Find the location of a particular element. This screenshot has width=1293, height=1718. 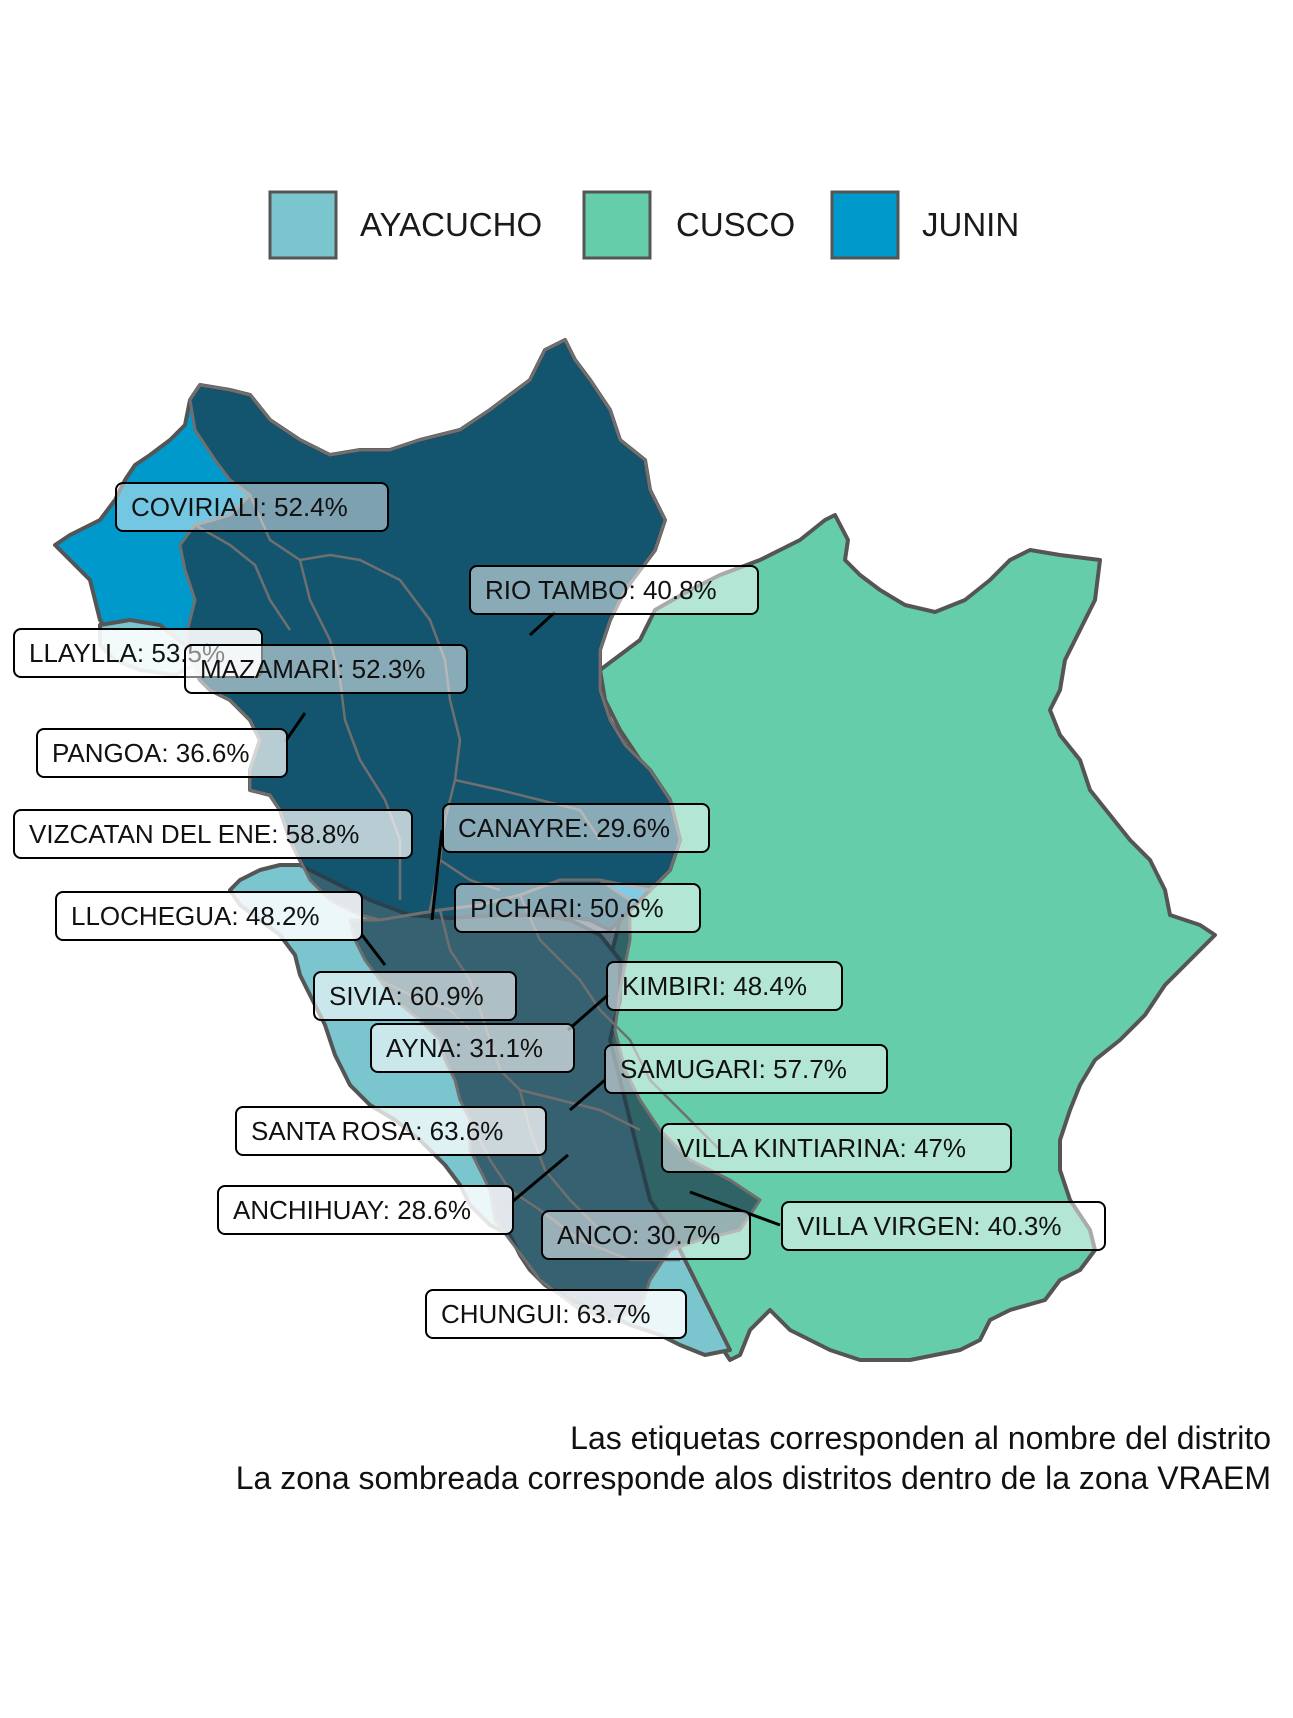

label-sivia: SIVIA: 60.9% is located at coordinates (415, 996).